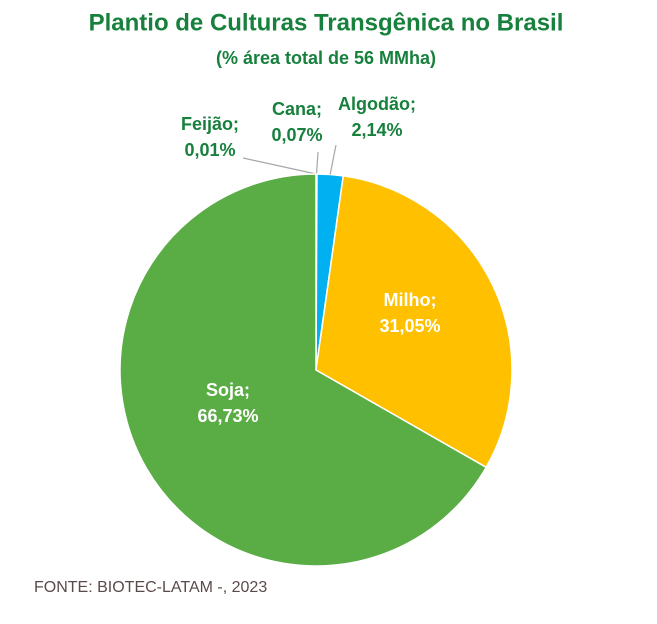  What do you see at coordinates (297, 109) in the screenshot?
I see `slice-label: Cana;` at bounding box center [297, 109].